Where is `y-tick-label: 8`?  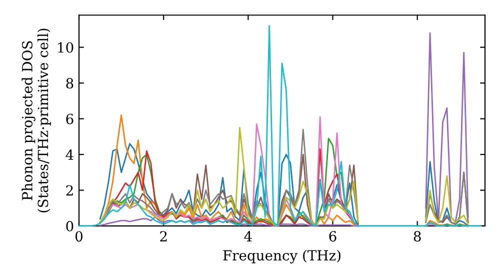
y-tick-label: 8 is located at coordinates (70, 83).